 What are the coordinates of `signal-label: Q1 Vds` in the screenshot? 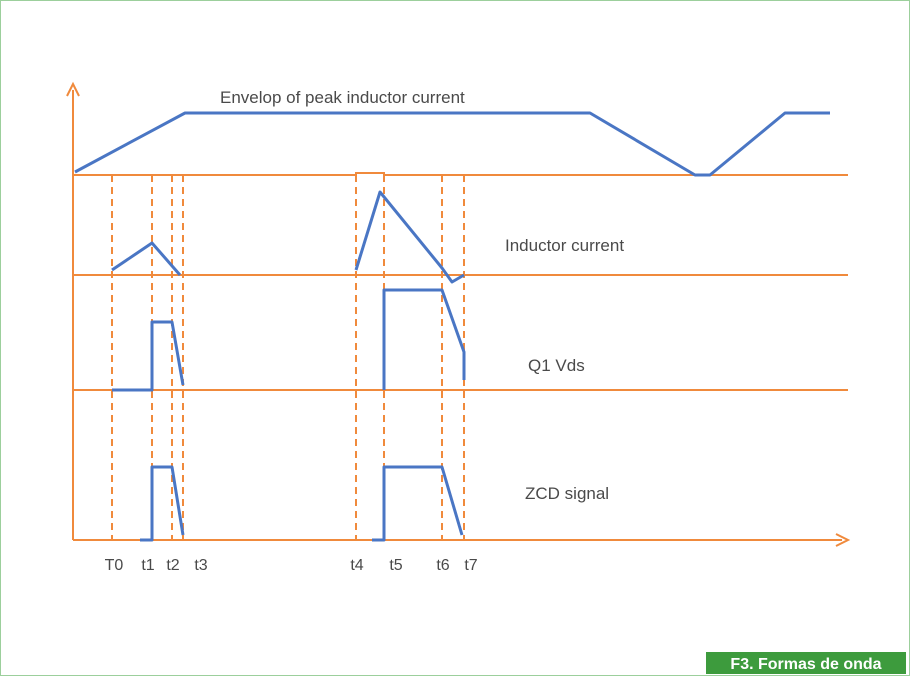 It's located at (556, 365).